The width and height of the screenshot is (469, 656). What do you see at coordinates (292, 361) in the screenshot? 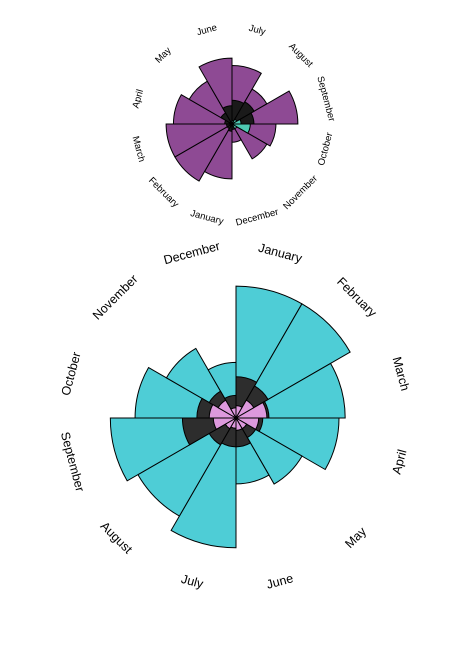
I see `wedge-series0-february` at bounding box center [292, 361].